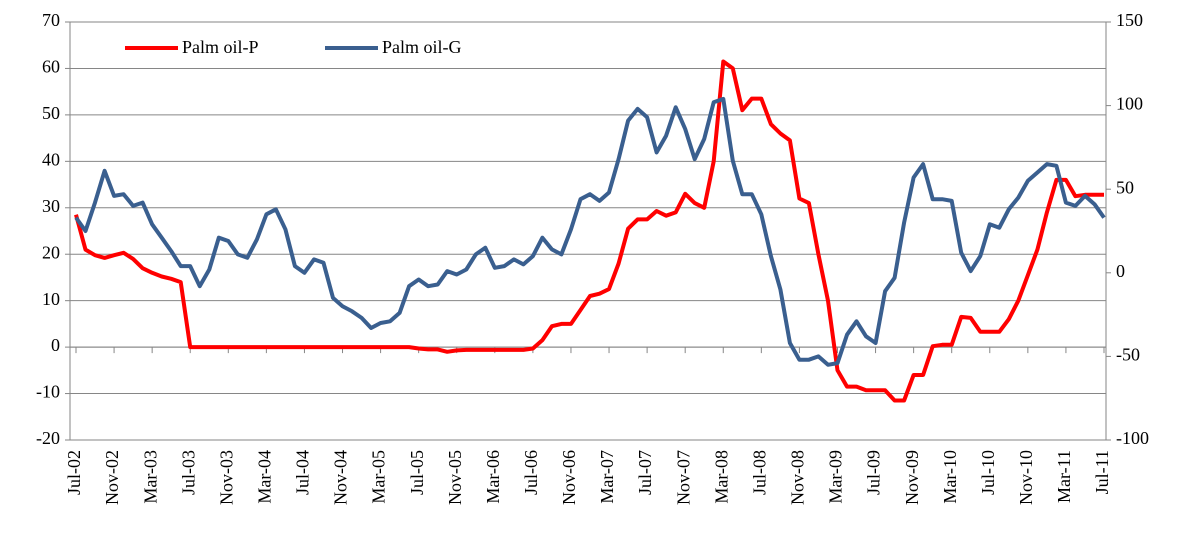 This screenshot has width=1190, height=548. I want to click on y-tick-label: 20, so click(51, 252).